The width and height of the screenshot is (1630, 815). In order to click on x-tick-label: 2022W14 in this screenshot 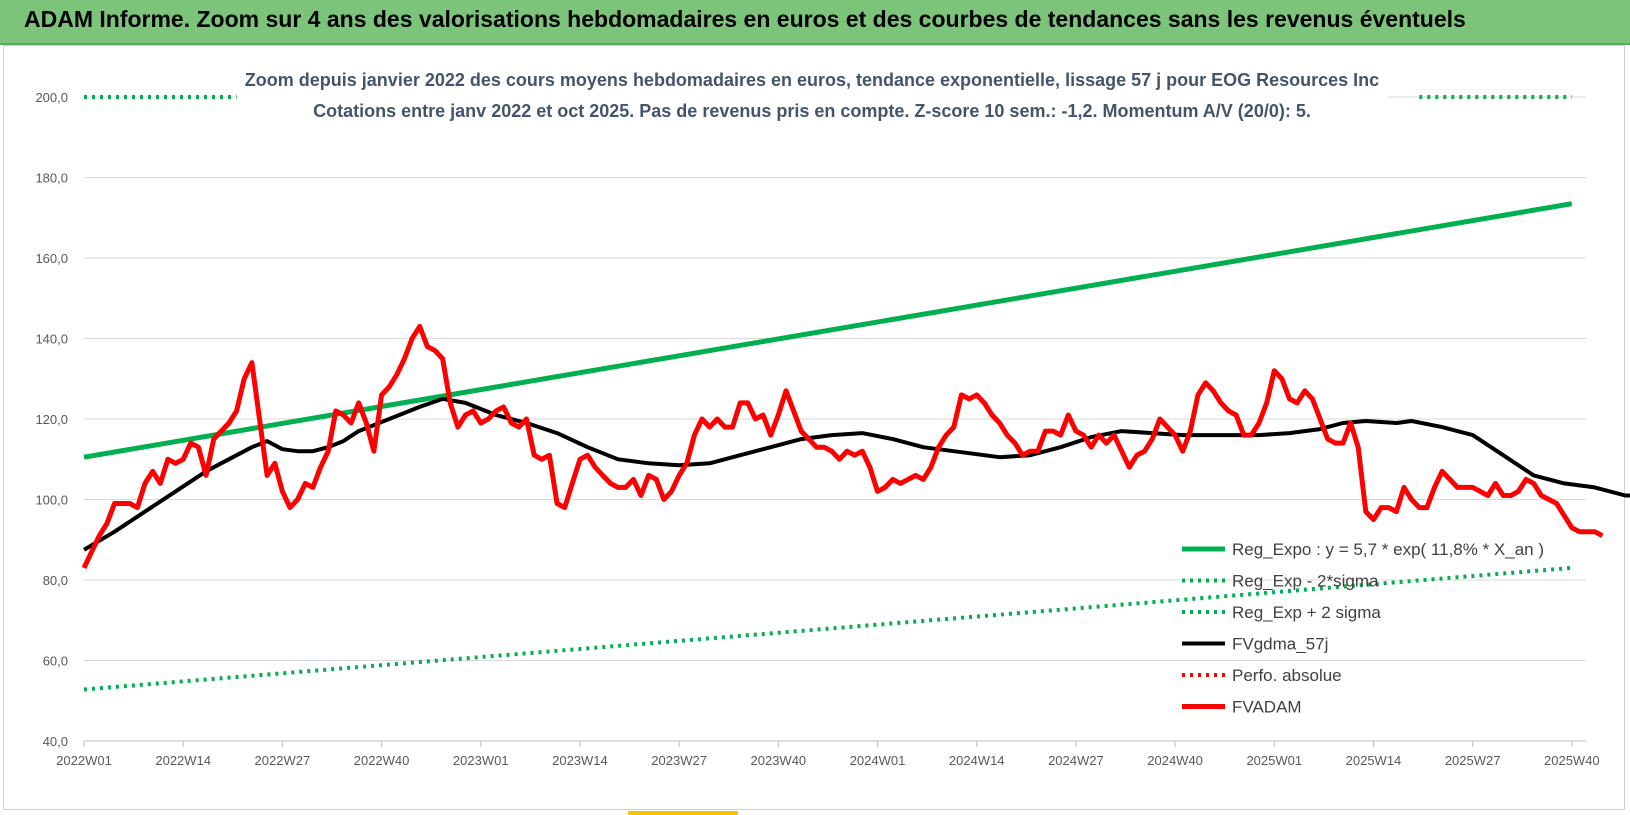, I will do `click(183, 760)`.